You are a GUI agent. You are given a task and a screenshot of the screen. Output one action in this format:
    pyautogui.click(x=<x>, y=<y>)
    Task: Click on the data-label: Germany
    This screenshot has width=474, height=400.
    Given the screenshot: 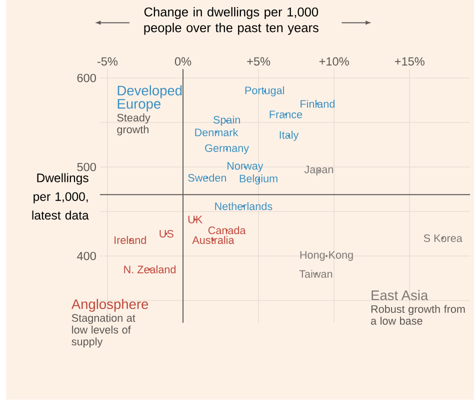 What is the action you would take?
    pyautogui.click(x=227, y=149)
    